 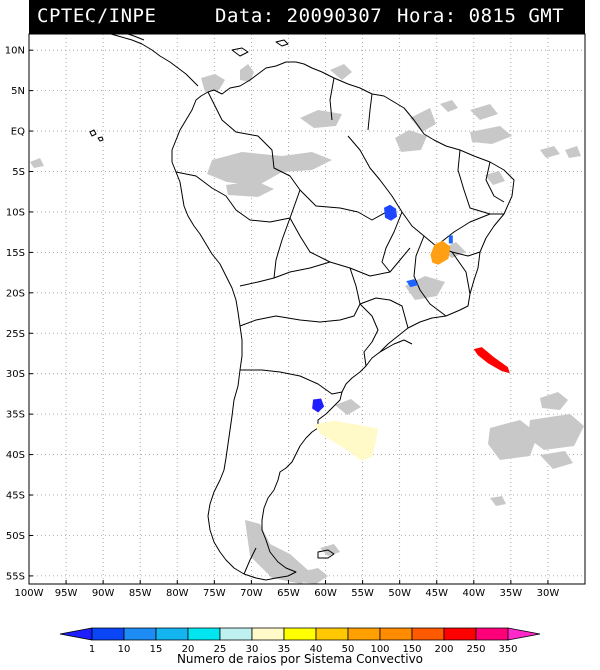 I want to click on lat-label: 35S, so click(x=15, y=415).